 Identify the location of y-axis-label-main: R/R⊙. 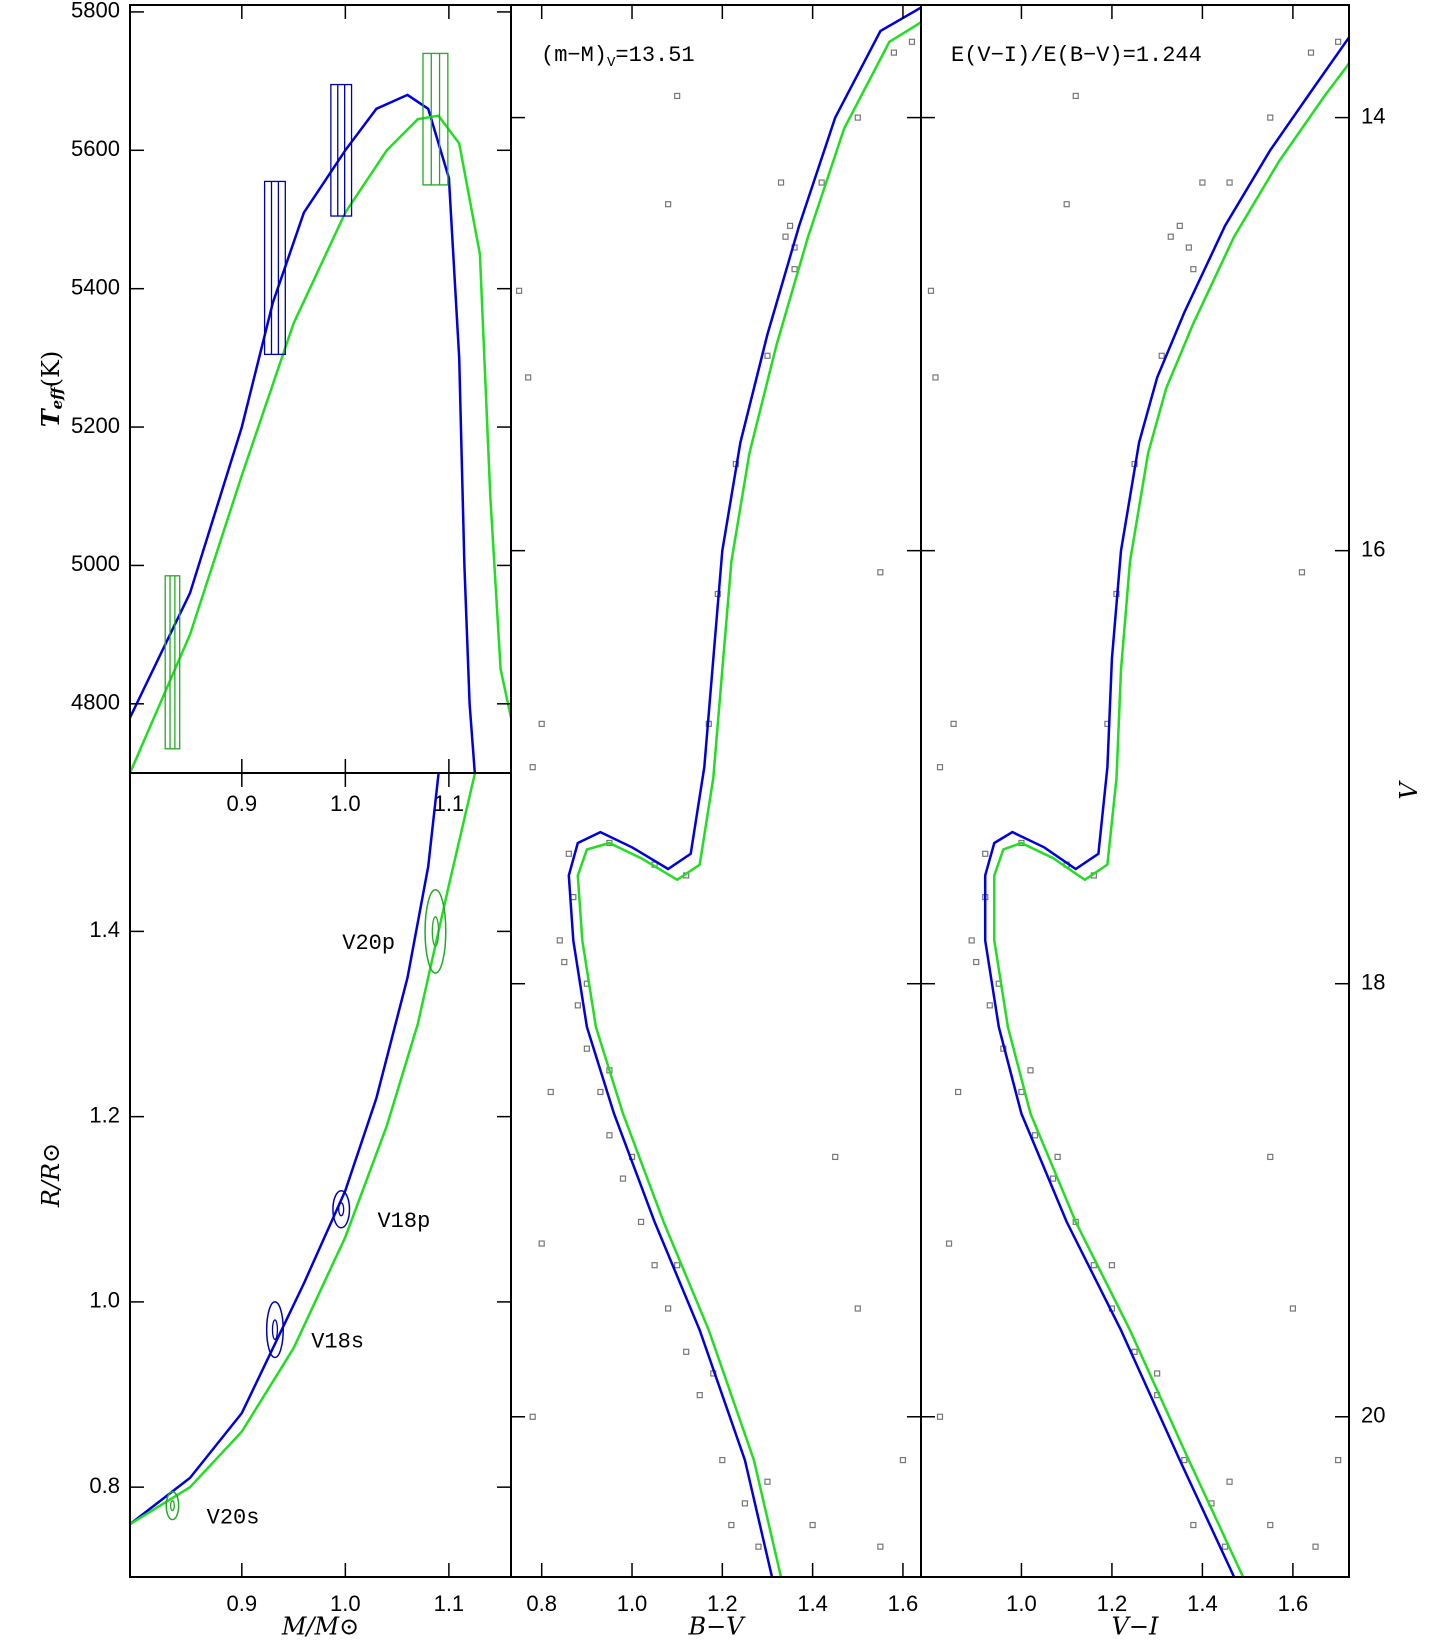
(51, 1175).